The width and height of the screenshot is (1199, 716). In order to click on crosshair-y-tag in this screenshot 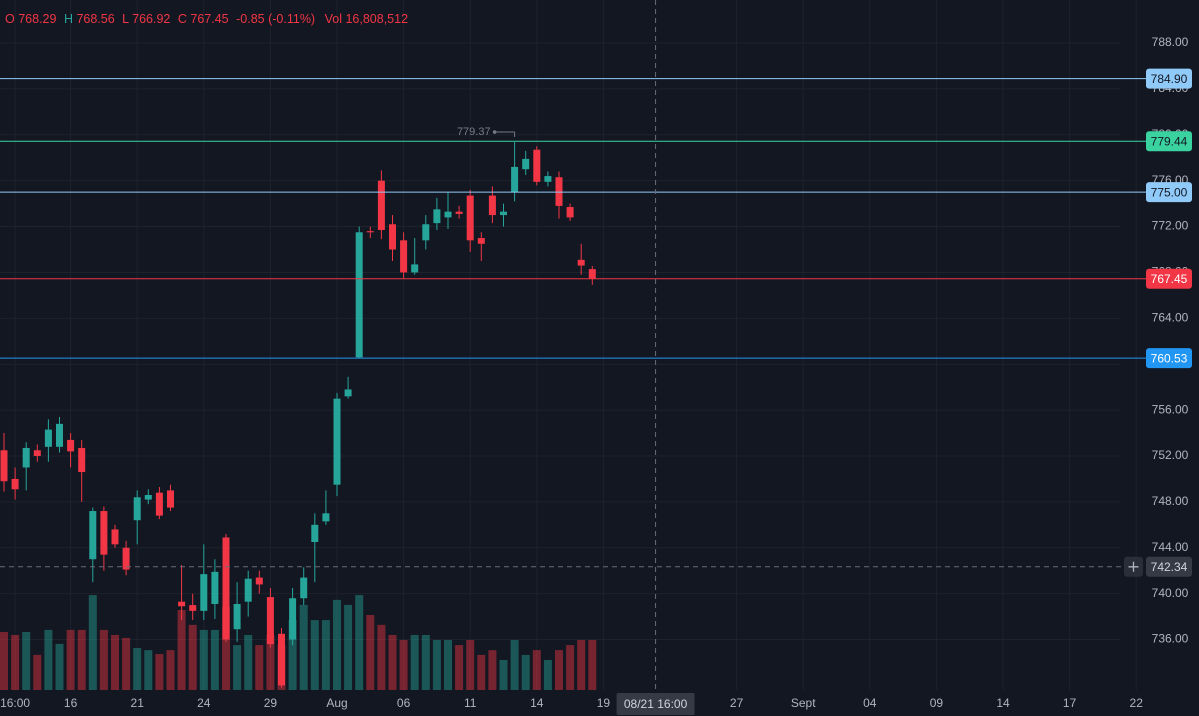, I will do `click(1169, 566)`.